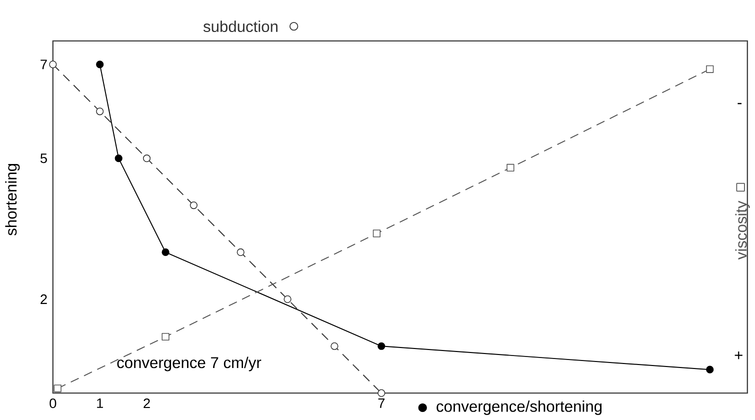  What do you see at coordinates (189, 364) in the screenshot?
I see `annotation: convergence 7 cm/yr` at bounding box center [189, 364].